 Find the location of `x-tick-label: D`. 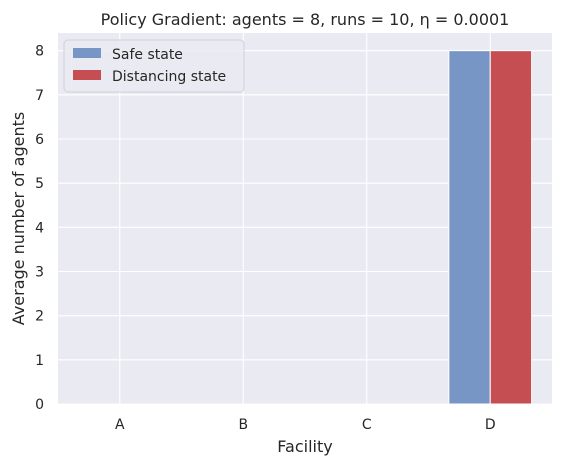

x-tick-label: D is located at coordinates (490, 425).